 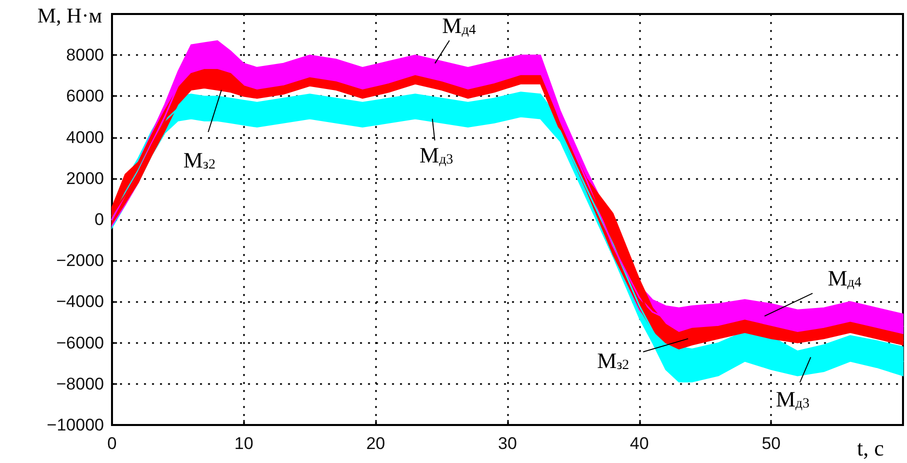 I want to click on x-axis-title: t, c, so click(x=870, y=448).